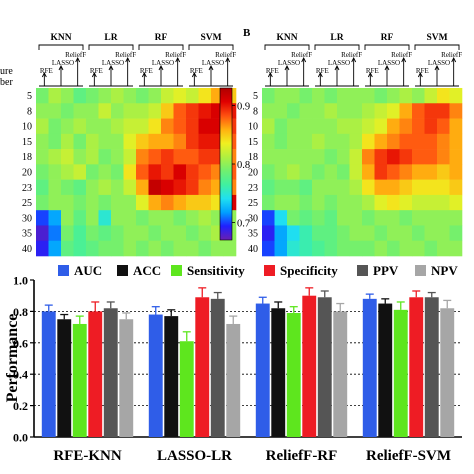 The height and width of the screenshot is (474, 474). I want to click on row-label: 40, so click(27, 249).